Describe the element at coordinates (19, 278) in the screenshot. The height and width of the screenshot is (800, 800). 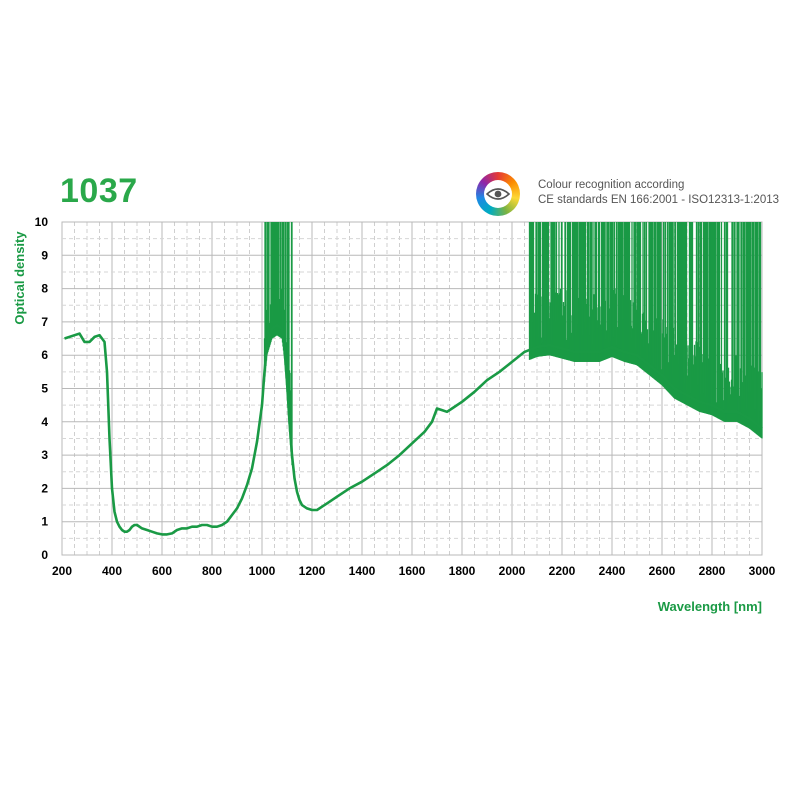
I see `y-axis-label: Optical density` at that location.